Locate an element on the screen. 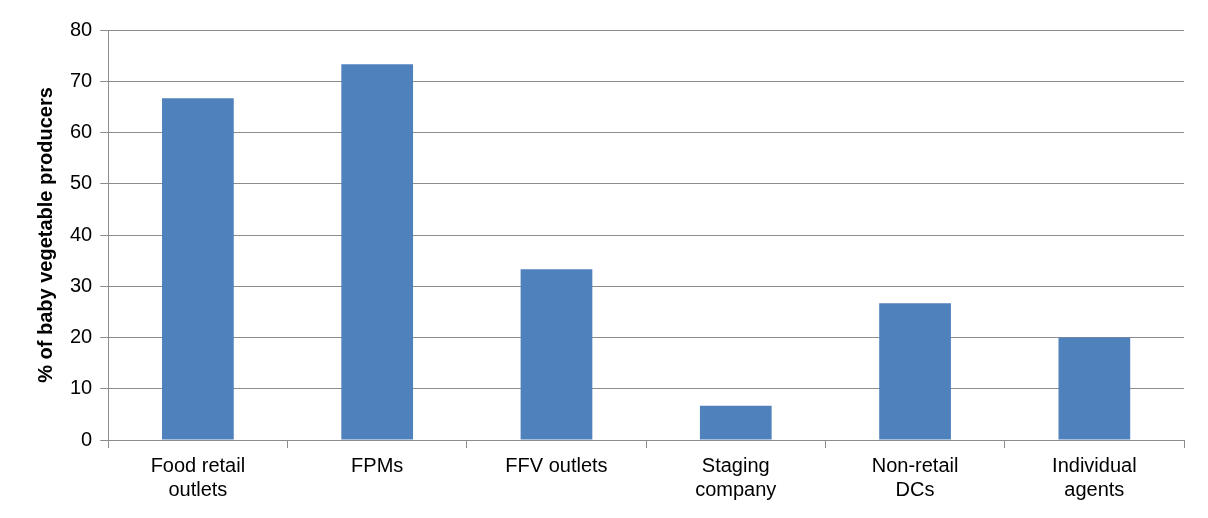  x-tick-label: FFV outlets is located at coordinates (556, 464).